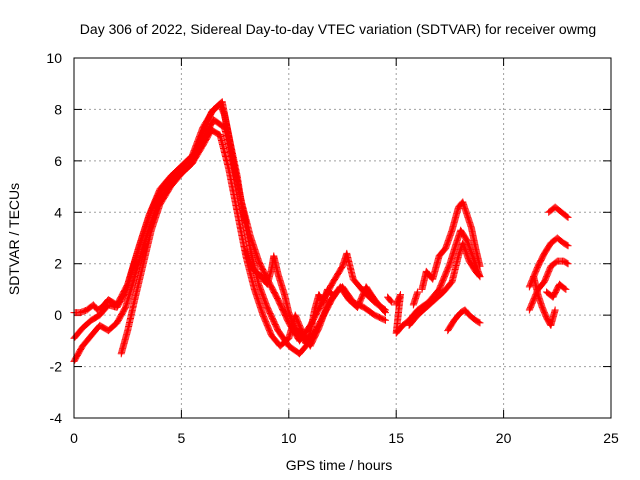 This screenshot has height=480, width=640. What do you see at coordinates (451, 245) in the screenshot?
I see `series-track-h` at bounding box center [451, 245].